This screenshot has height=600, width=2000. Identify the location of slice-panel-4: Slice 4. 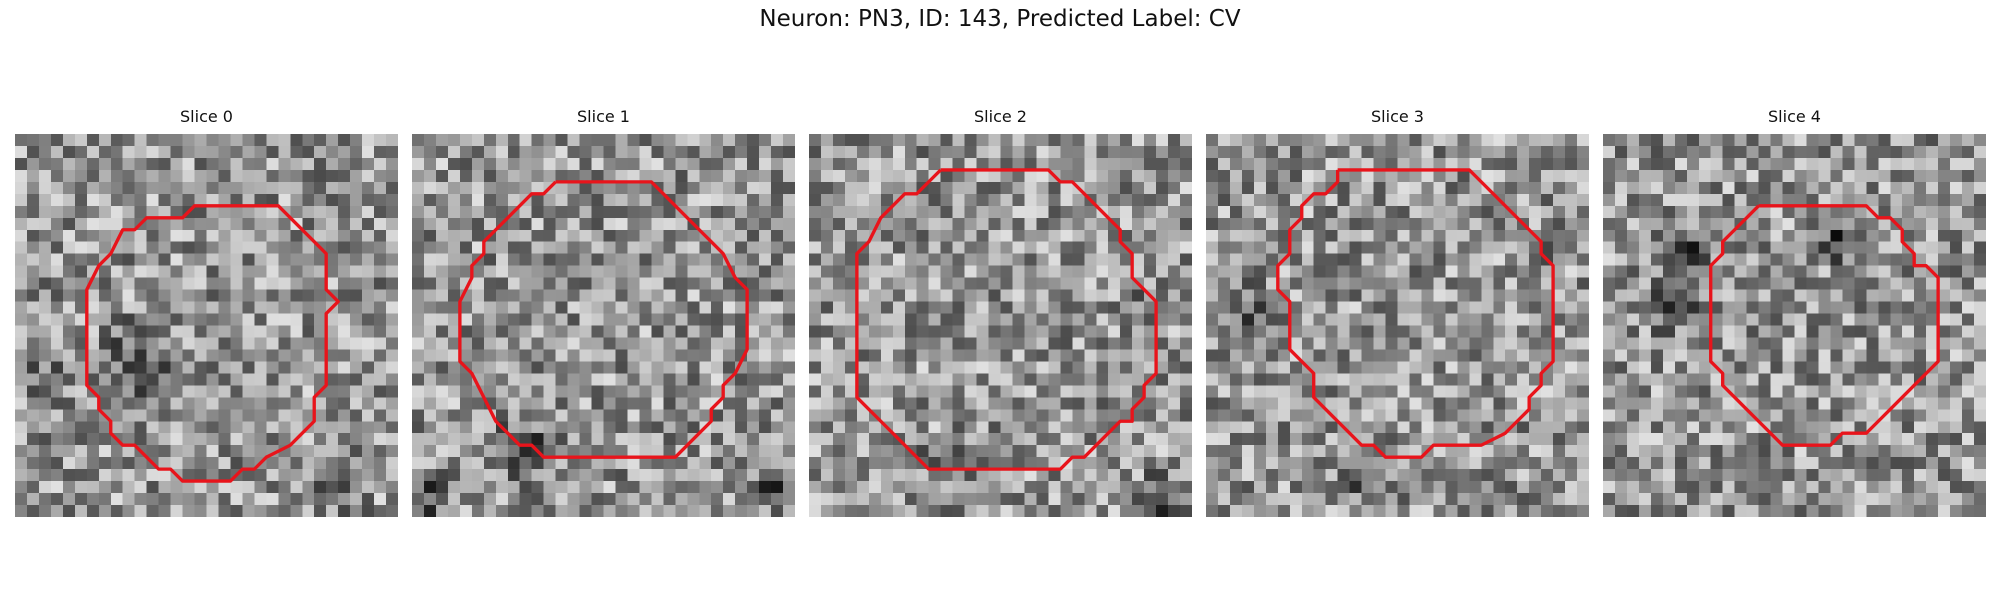
(1794, 117).